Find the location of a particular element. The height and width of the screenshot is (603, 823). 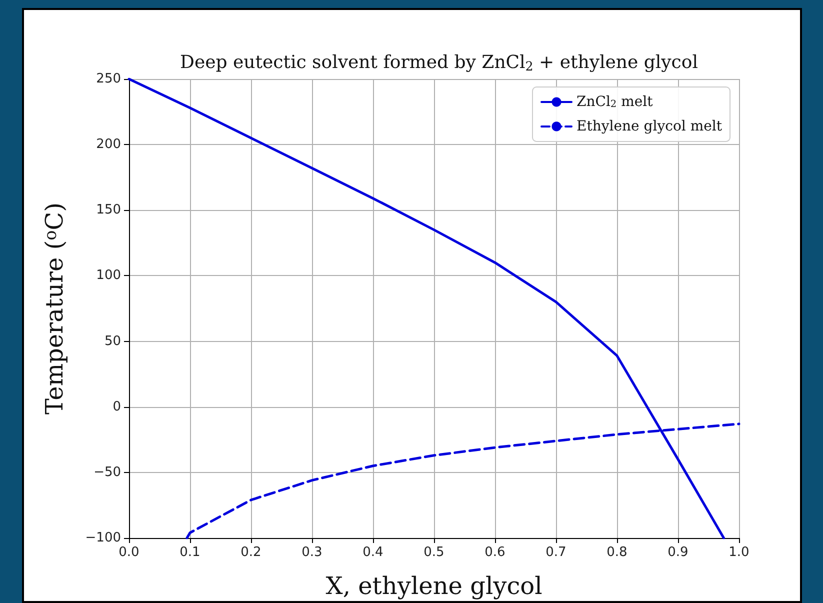

x-tick-label: 0.8 is located at coordinates (617, 552).